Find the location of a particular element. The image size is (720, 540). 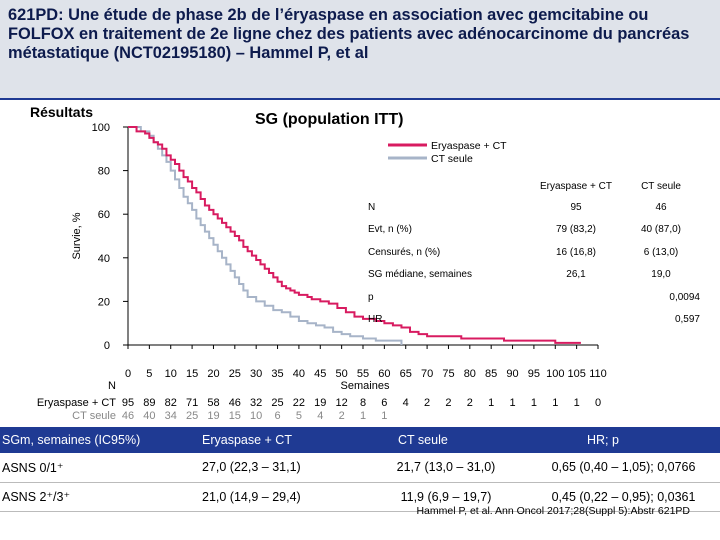

summary-cell: 21,0 (14,9 – 29,4) is located at coordinates (282, 497).